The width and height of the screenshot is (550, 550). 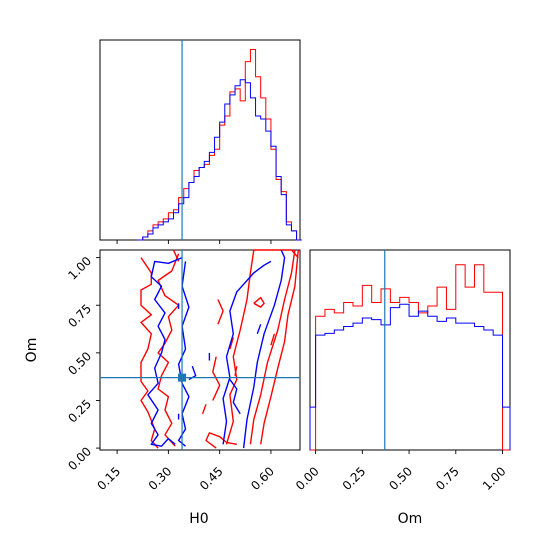 What do you see at coordinates (79, 268) in the screenshot?
I see `om-tick-label-4: 1.00` at bounding box center [79, 268].